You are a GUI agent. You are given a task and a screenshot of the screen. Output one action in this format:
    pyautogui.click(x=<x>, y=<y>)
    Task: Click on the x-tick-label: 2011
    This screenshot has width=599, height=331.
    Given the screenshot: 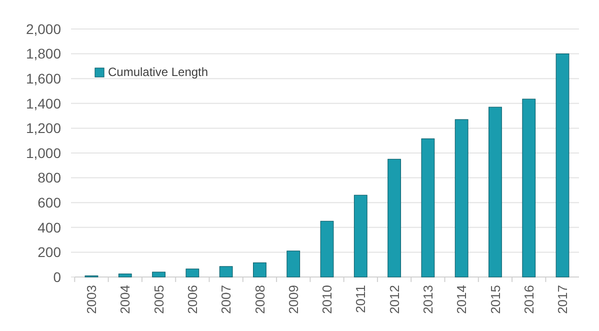 What is the action you would take?
    pyautogui.click(x=360, y=299)
    